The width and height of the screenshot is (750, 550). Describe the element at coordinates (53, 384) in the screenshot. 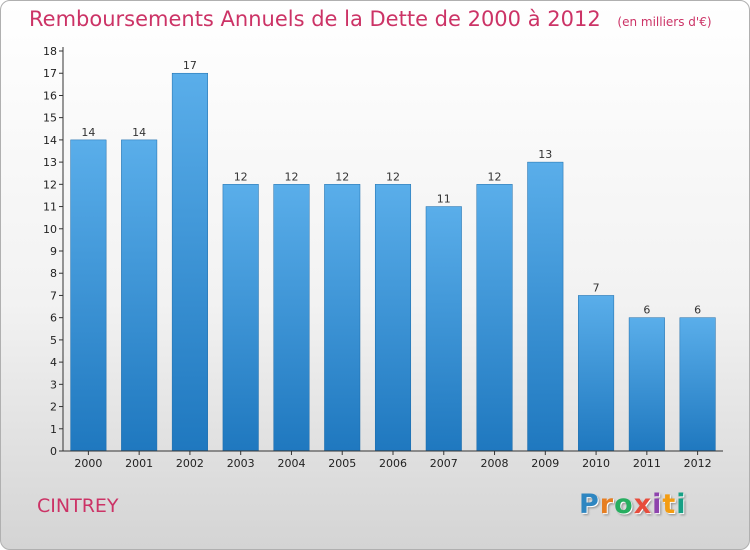

I see `y-tick-label: 3` at that location.